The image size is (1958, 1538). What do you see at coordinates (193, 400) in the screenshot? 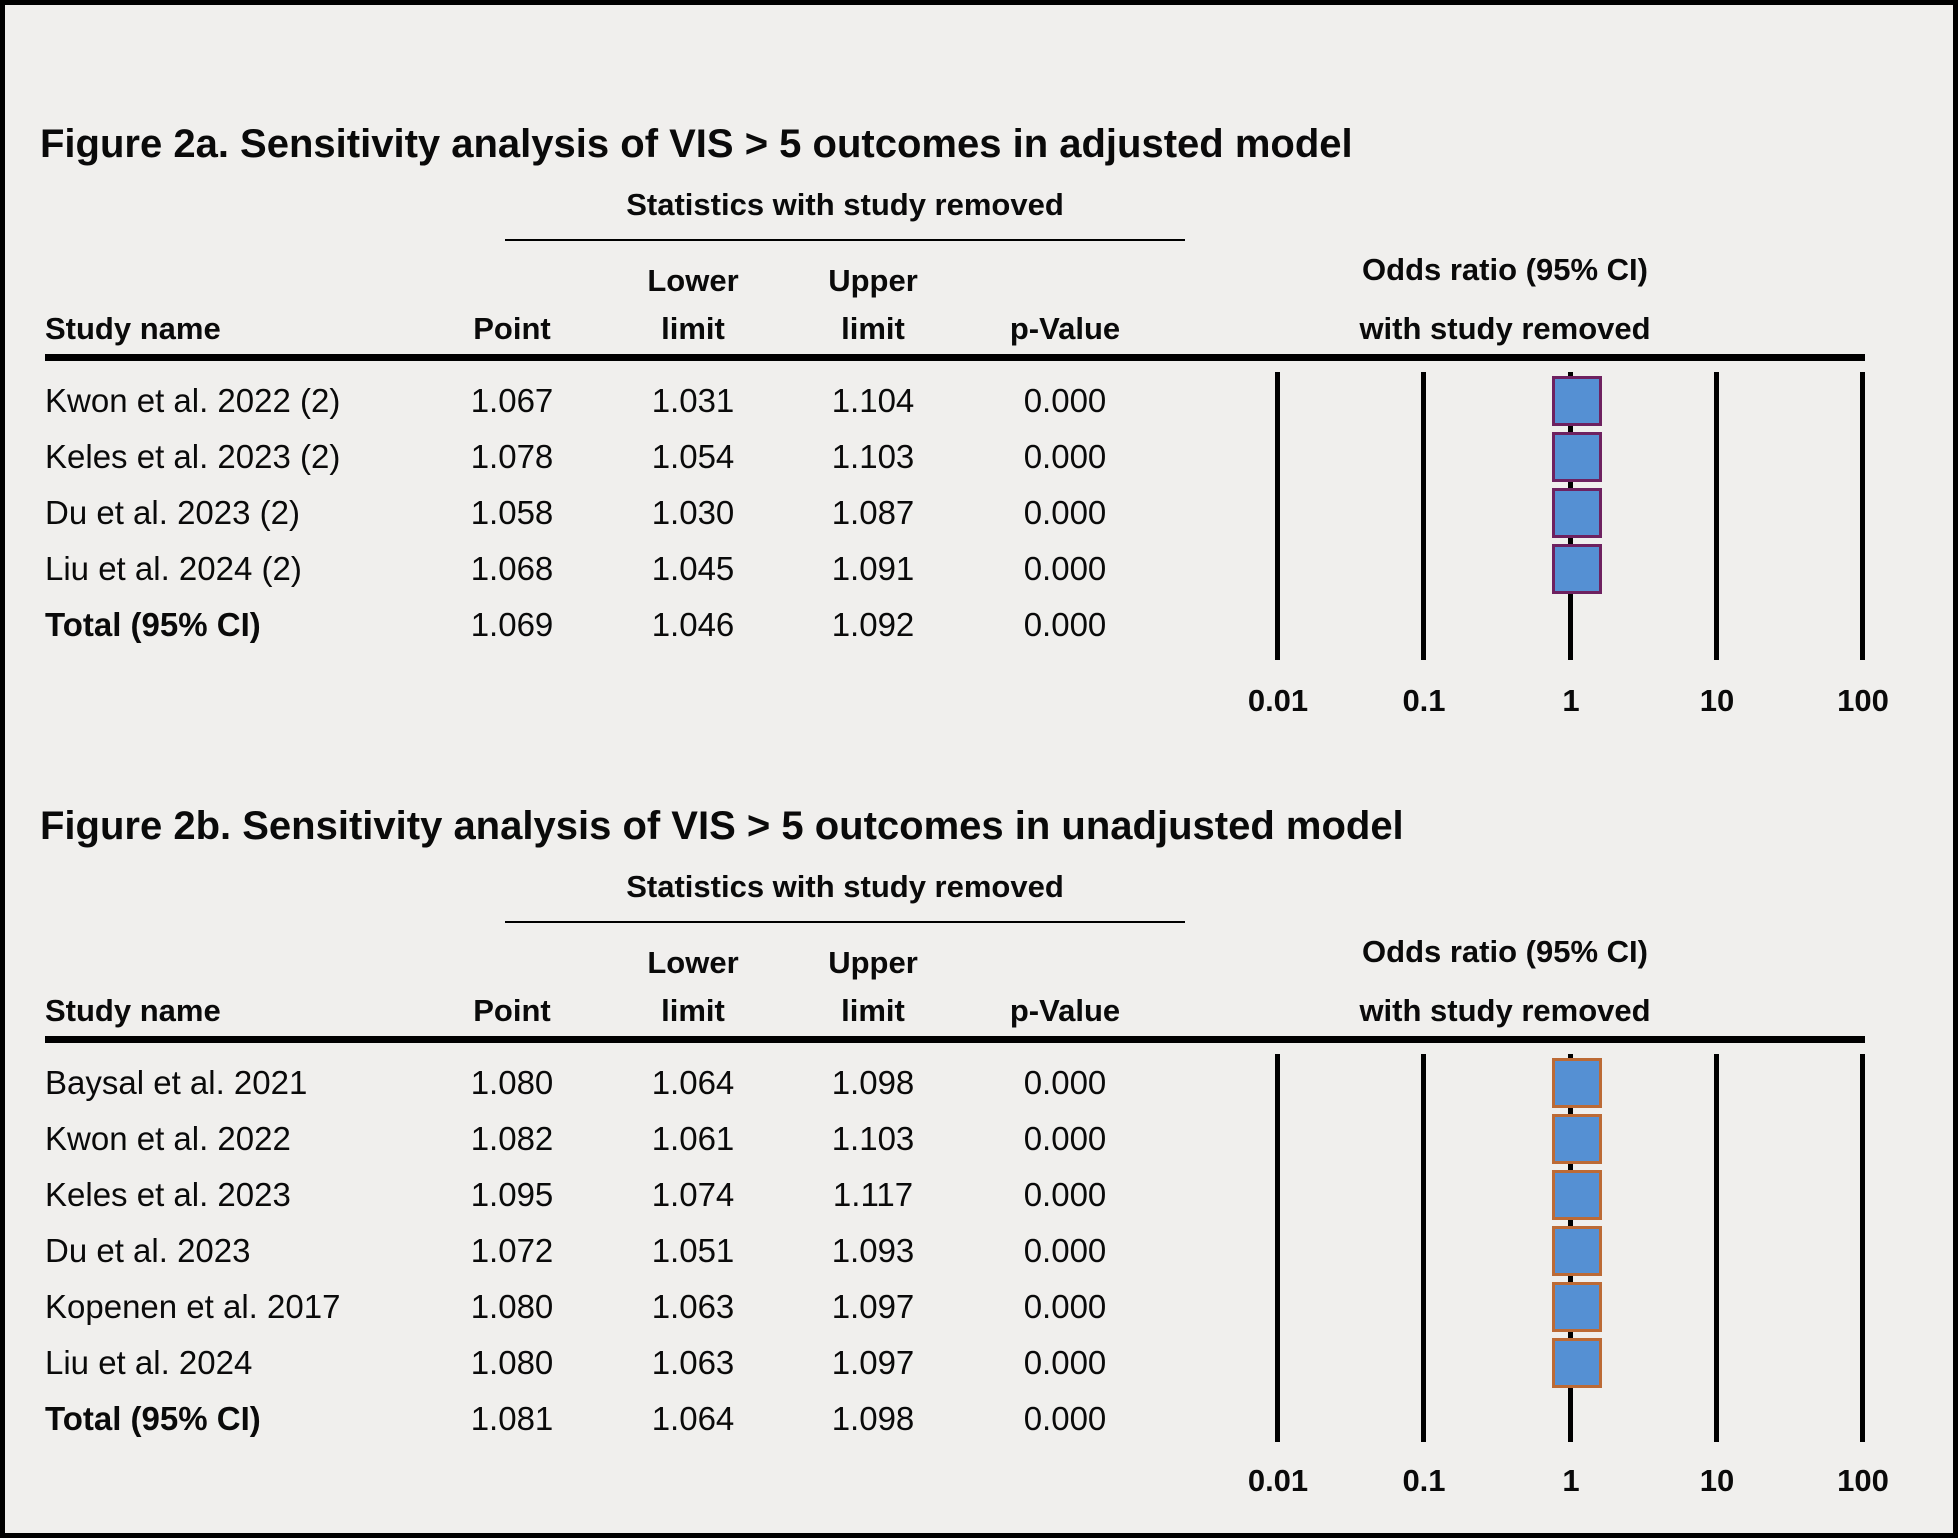
I see `study-name-cell: Kwon et al. 2022 (2)` at bounding box center [193, 400].